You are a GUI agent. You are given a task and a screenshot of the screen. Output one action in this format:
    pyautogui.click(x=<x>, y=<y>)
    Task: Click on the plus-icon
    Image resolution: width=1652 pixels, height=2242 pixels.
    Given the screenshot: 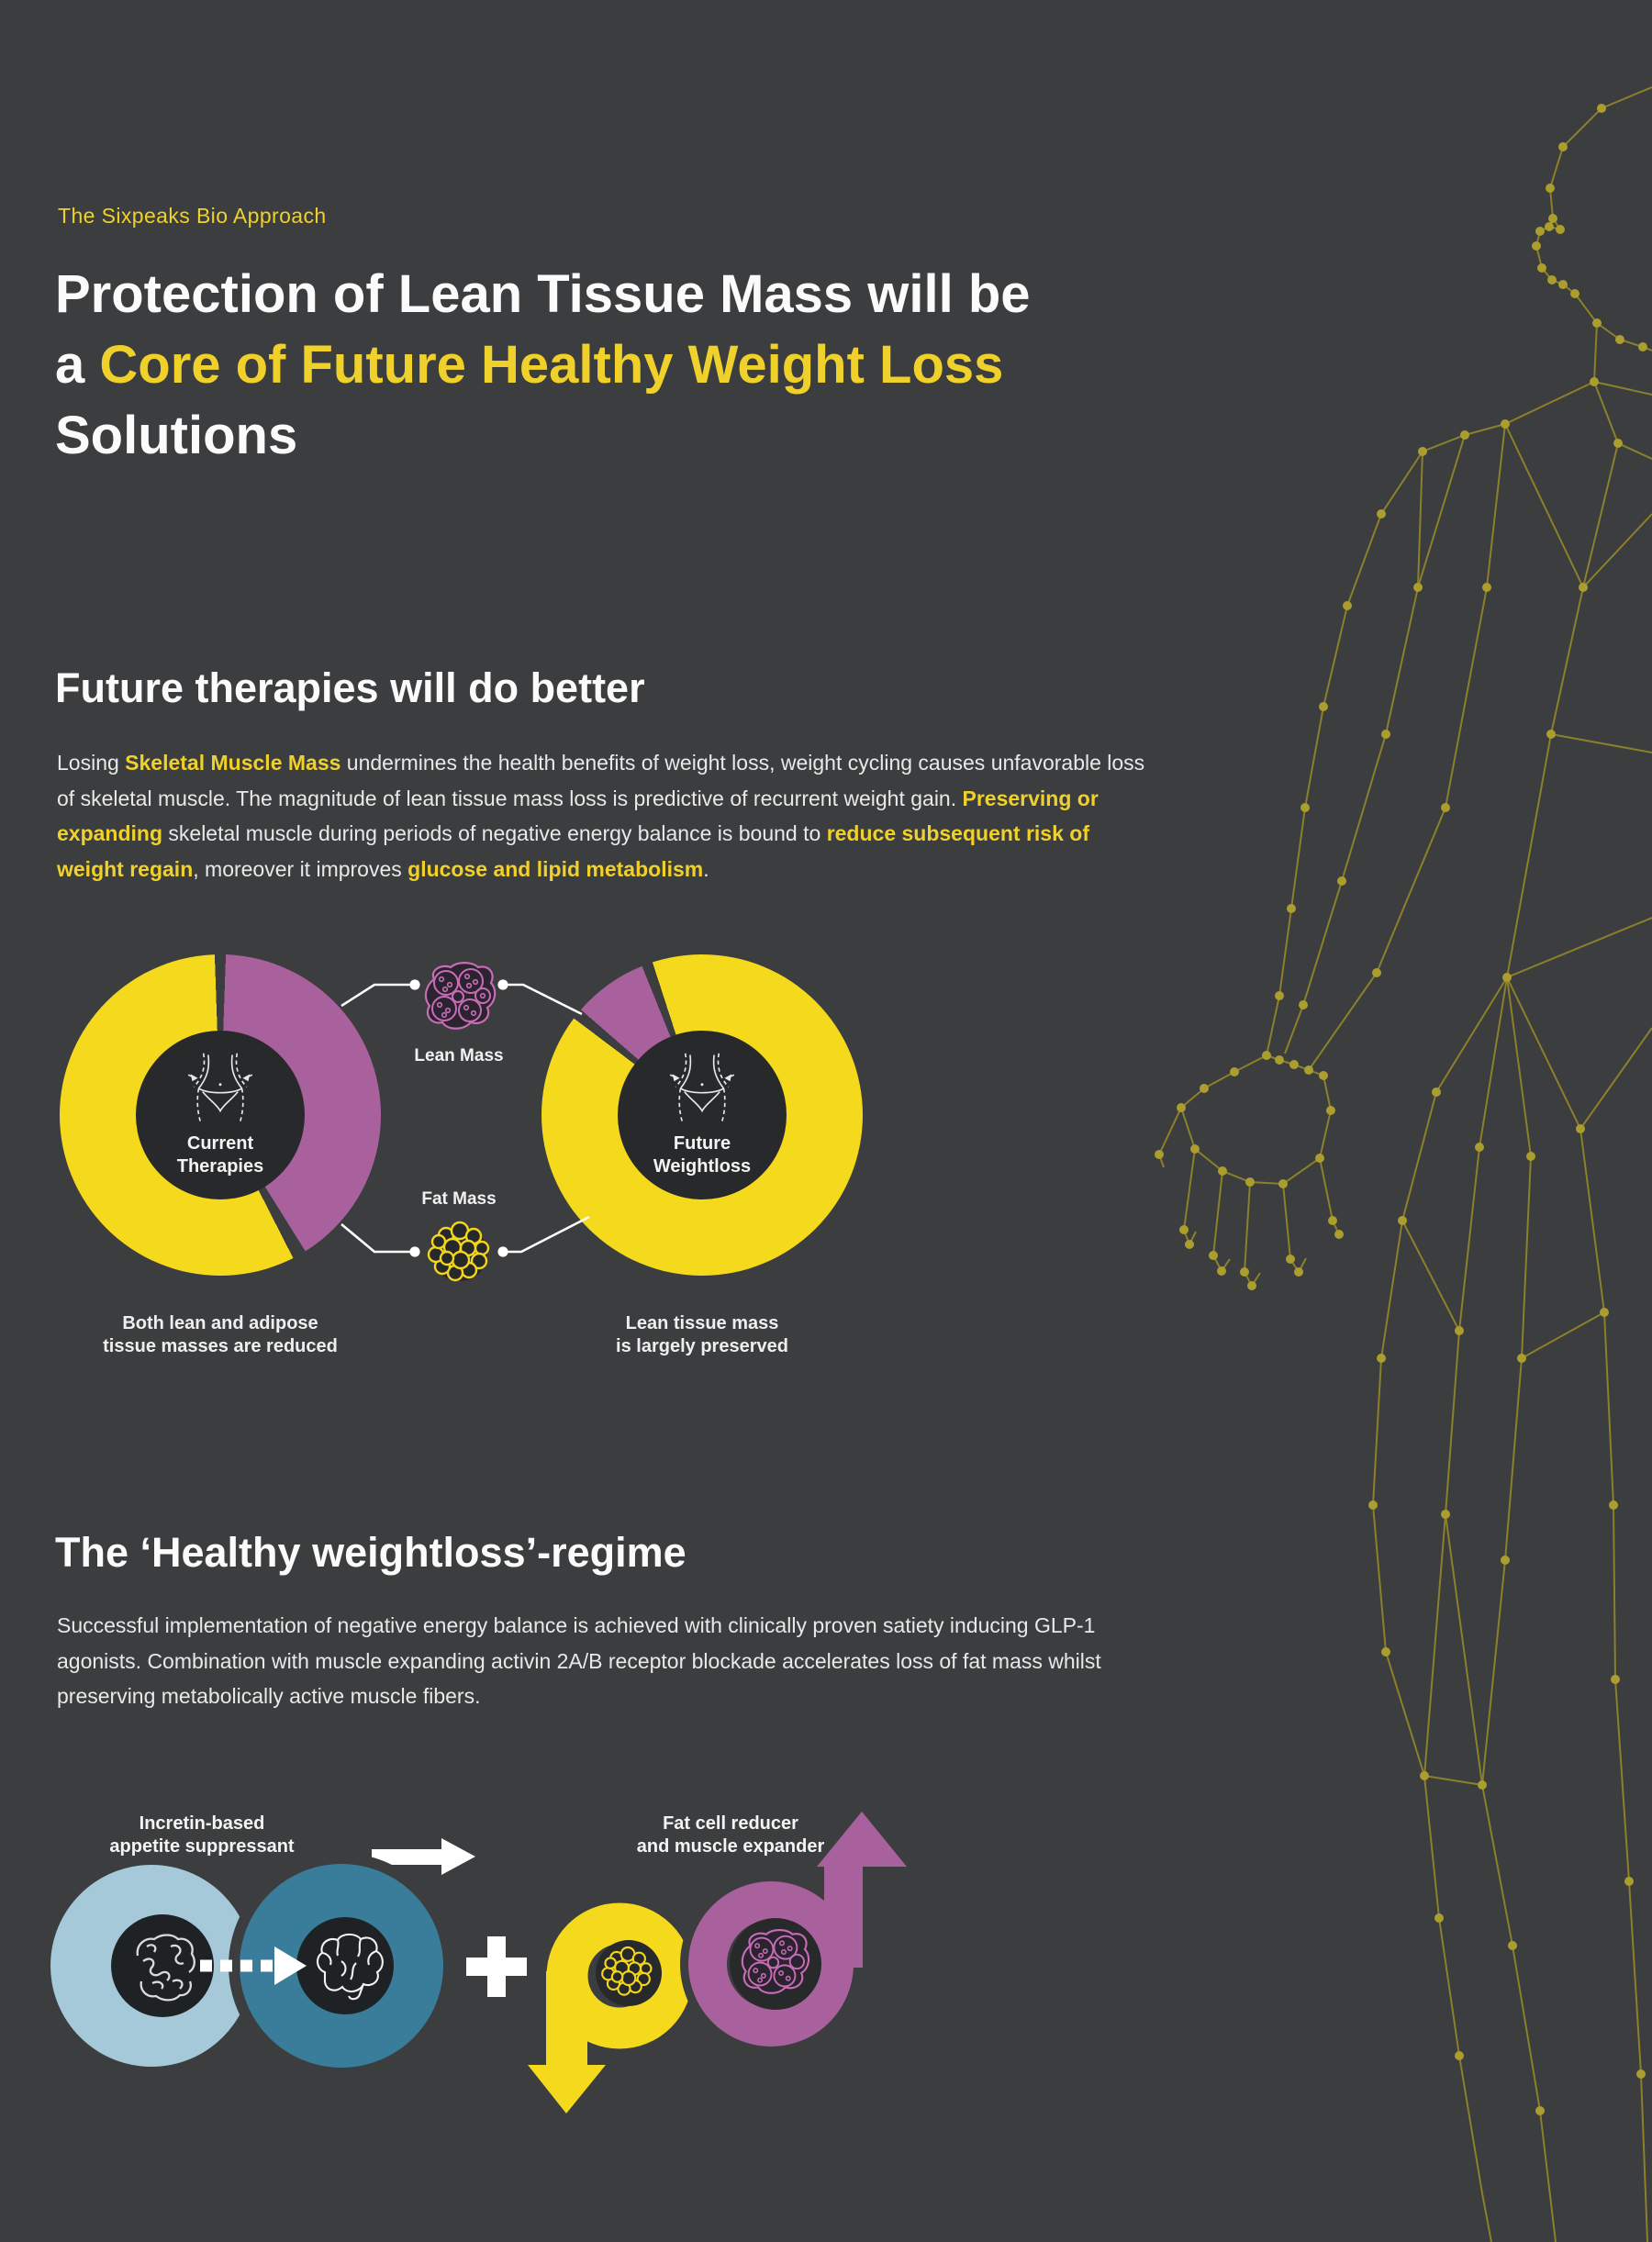 What is the action you would take?
    pyautogui.click(x=496, y=1967)
    